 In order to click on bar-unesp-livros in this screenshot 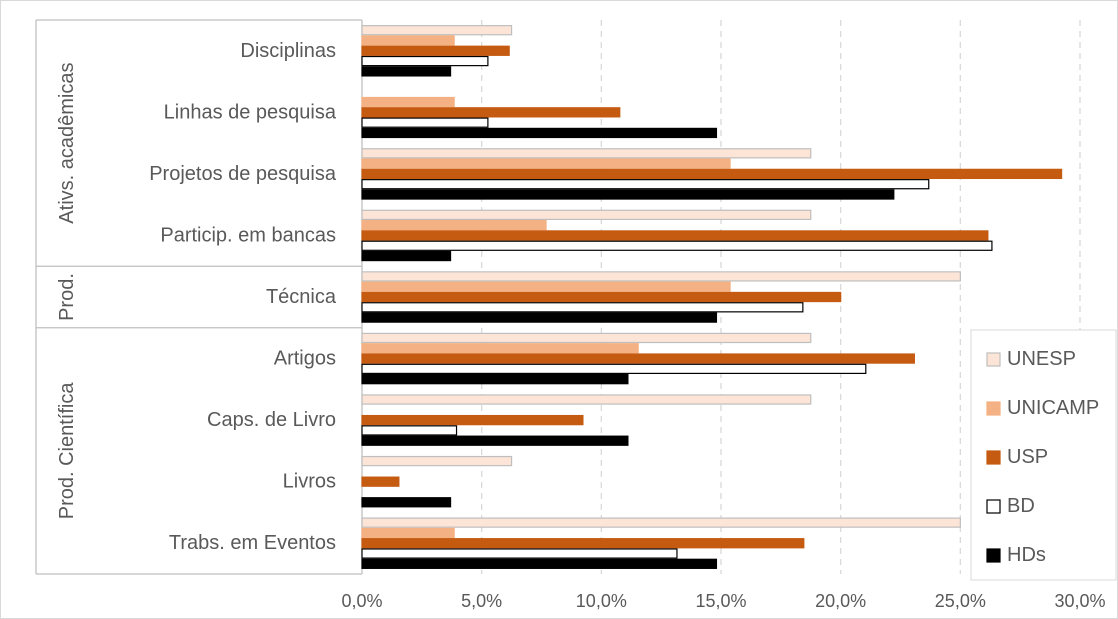, I will do `click(437, 461)`.